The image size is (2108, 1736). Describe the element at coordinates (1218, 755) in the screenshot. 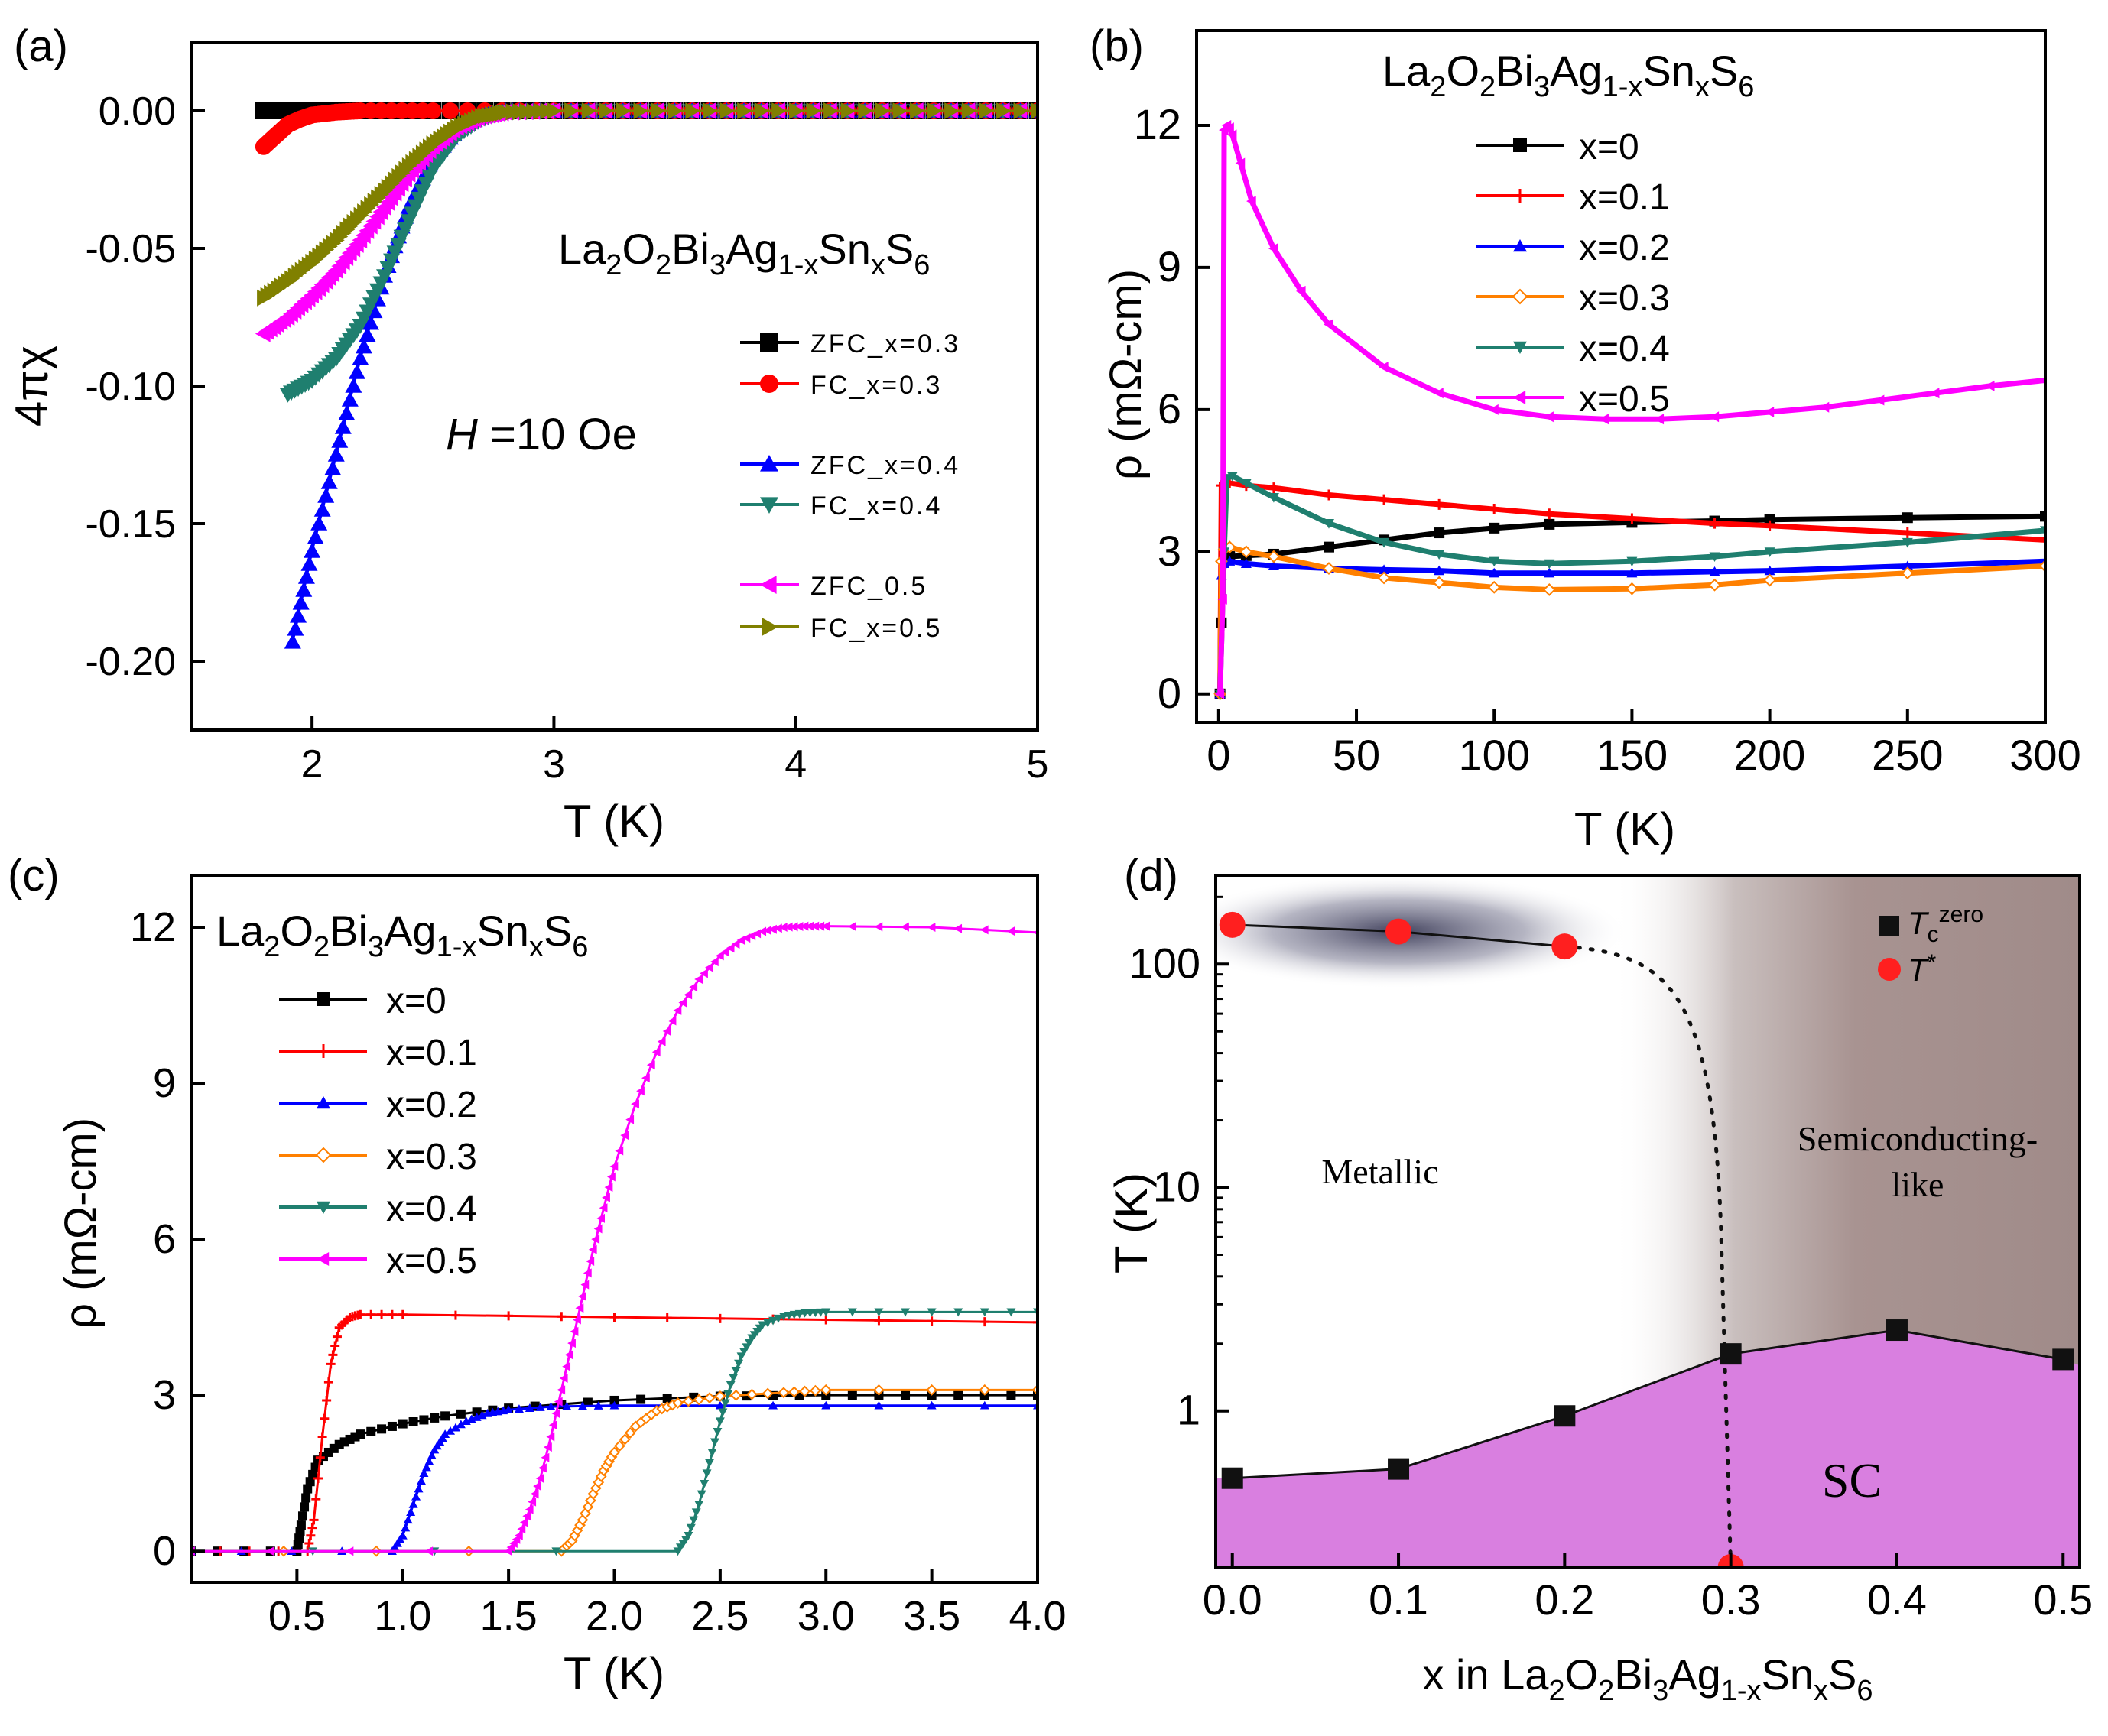

I see `panel-b-xtick-label: 0` at that location.